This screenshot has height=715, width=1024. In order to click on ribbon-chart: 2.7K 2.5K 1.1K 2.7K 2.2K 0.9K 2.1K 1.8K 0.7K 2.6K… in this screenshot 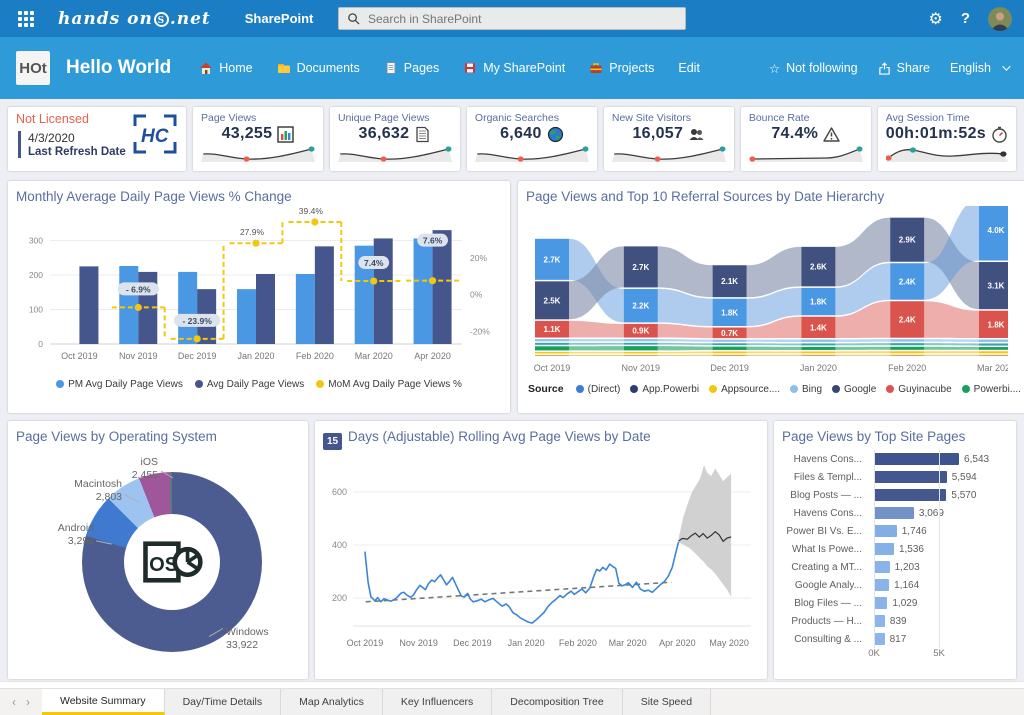, I will do `click(770, 288)`.